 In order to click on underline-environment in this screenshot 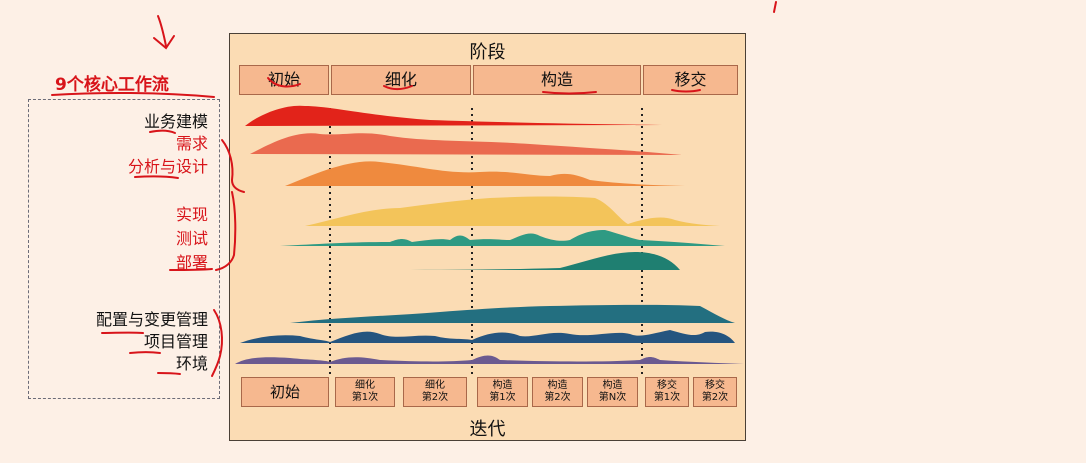, I will do `click(169, 373)`.